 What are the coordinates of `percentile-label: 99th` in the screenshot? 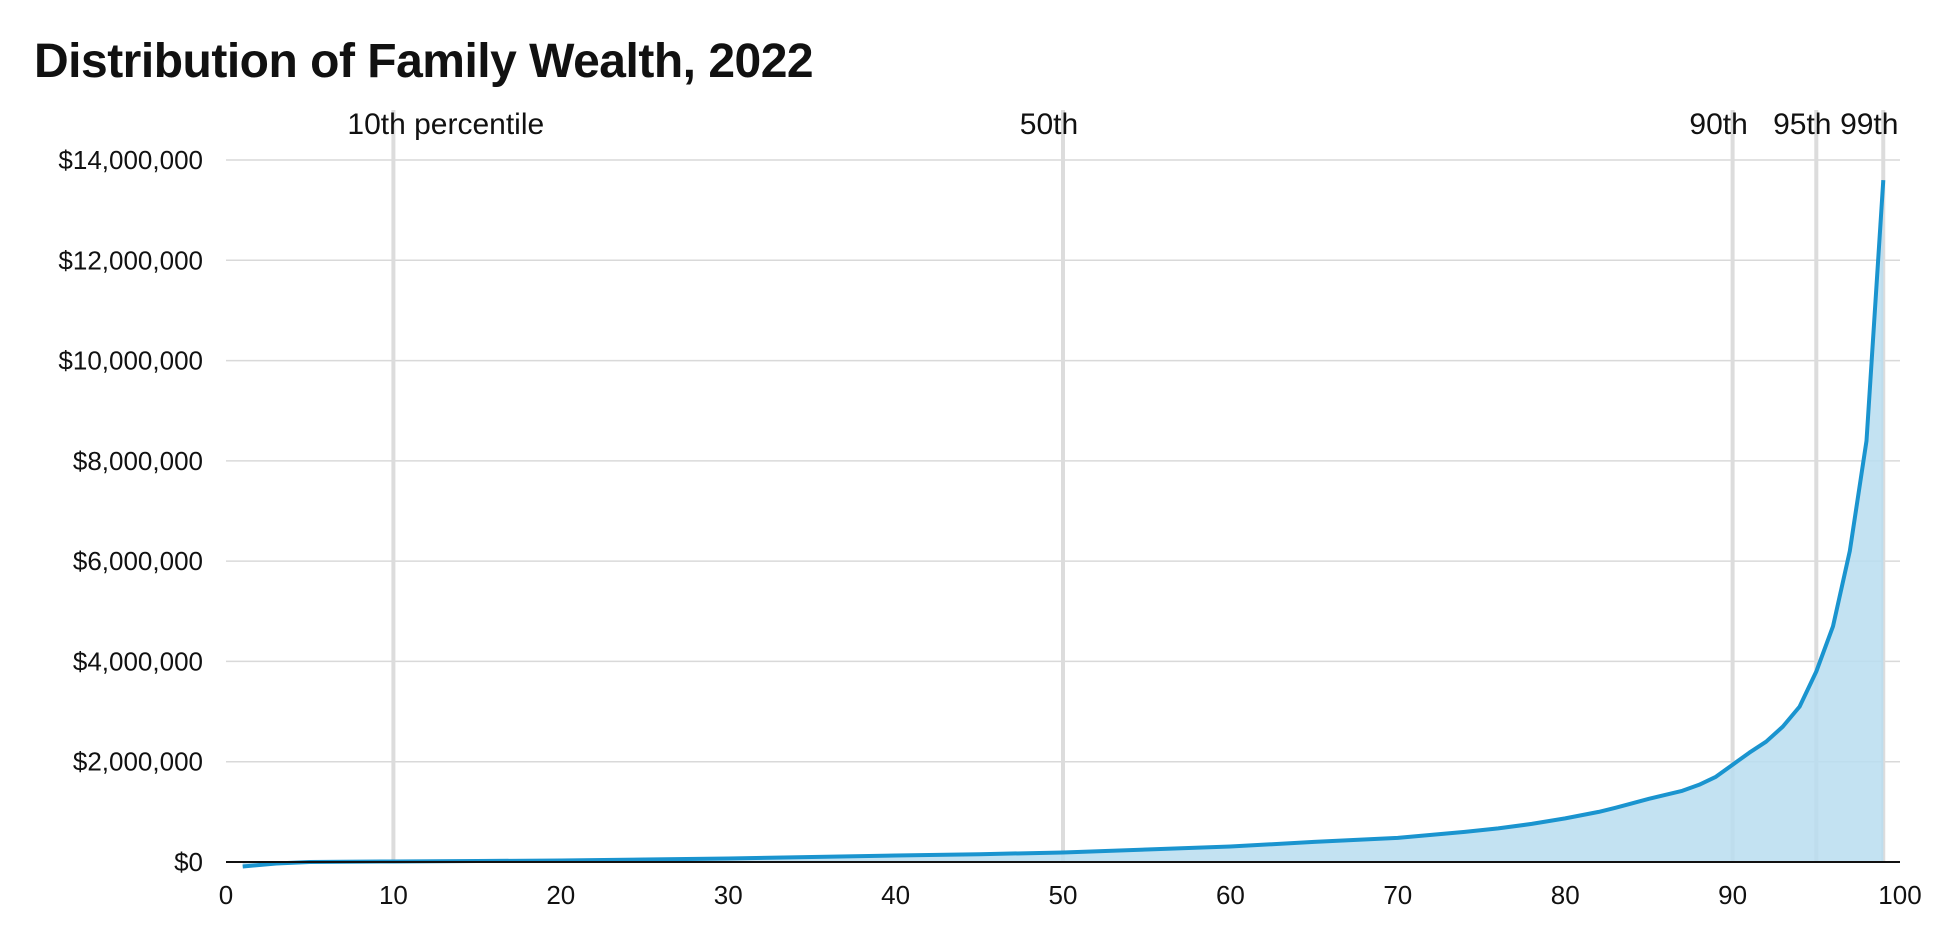 It's located at (1869, 124).